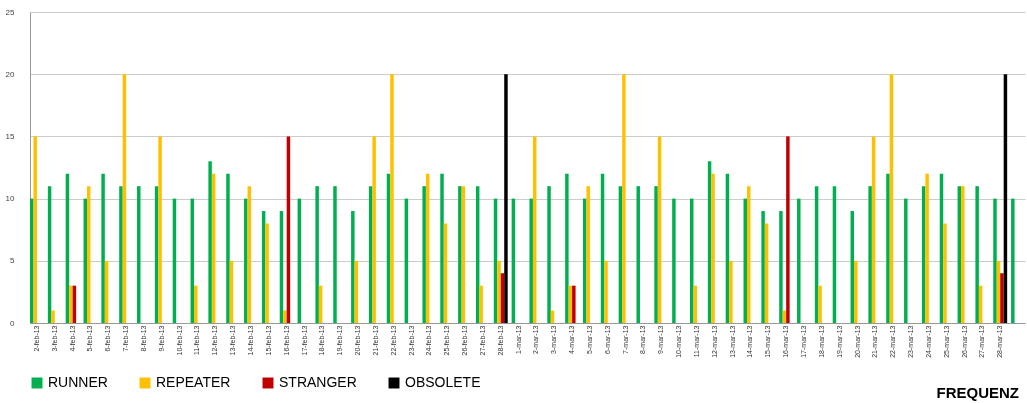 Image resolution: width=1027 pixels, height=403 pixels. Describe the element at coordinates (977, 392) in the screenshot. I see `text: FREQUENZ` at that location.